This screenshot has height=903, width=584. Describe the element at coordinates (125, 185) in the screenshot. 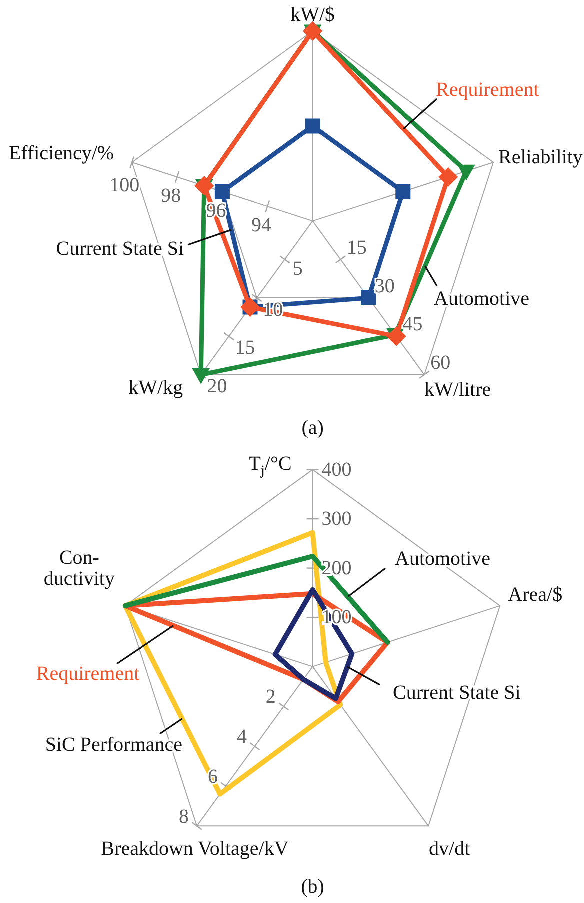

I see `text: 100` at that location.